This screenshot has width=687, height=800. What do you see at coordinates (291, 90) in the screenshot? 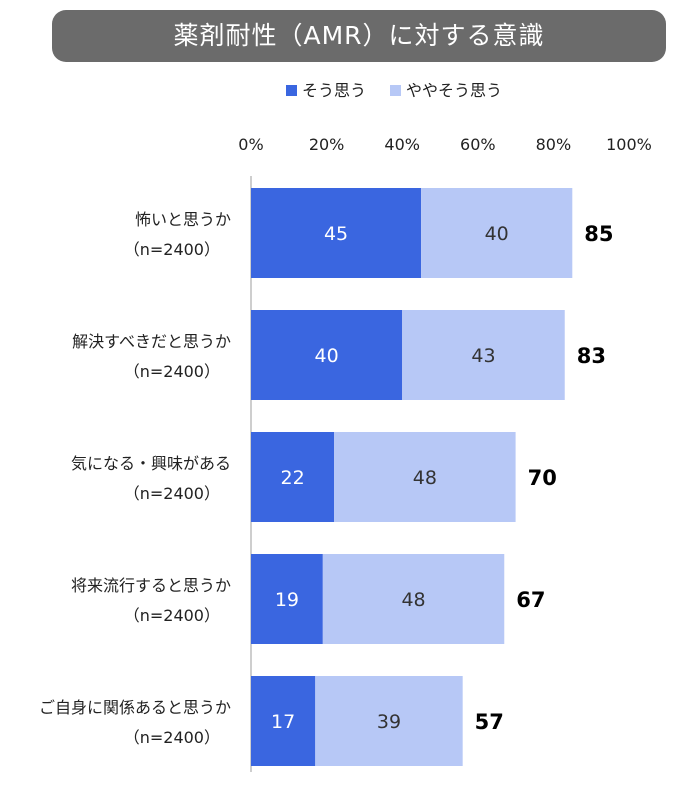
I see `legend-swatch-series1` at bounding box center [291, 90].